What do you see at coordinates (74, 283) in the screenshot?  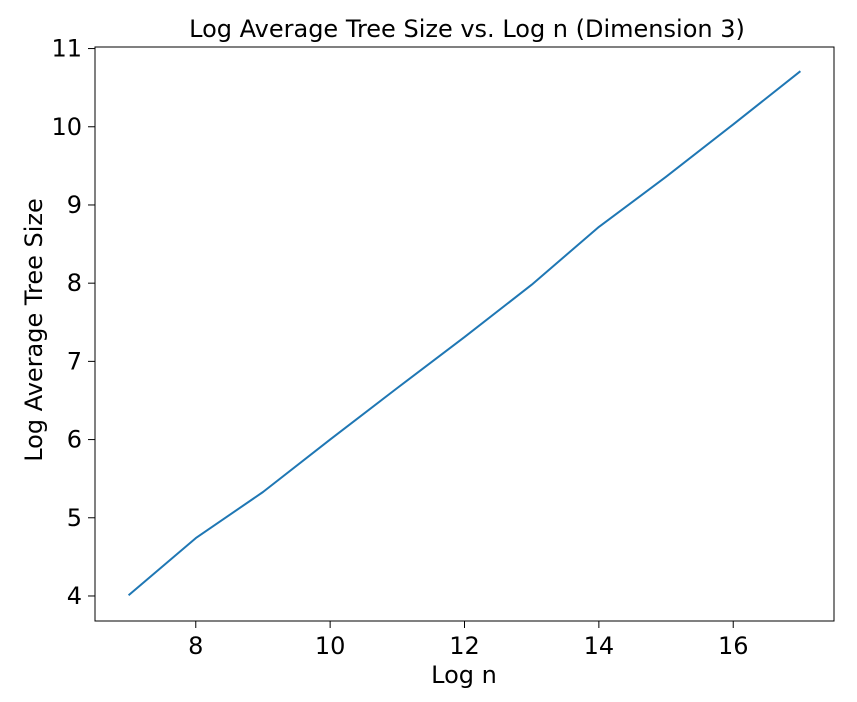 I see `y-tick-label: 8` at bounding box center [74, 283].